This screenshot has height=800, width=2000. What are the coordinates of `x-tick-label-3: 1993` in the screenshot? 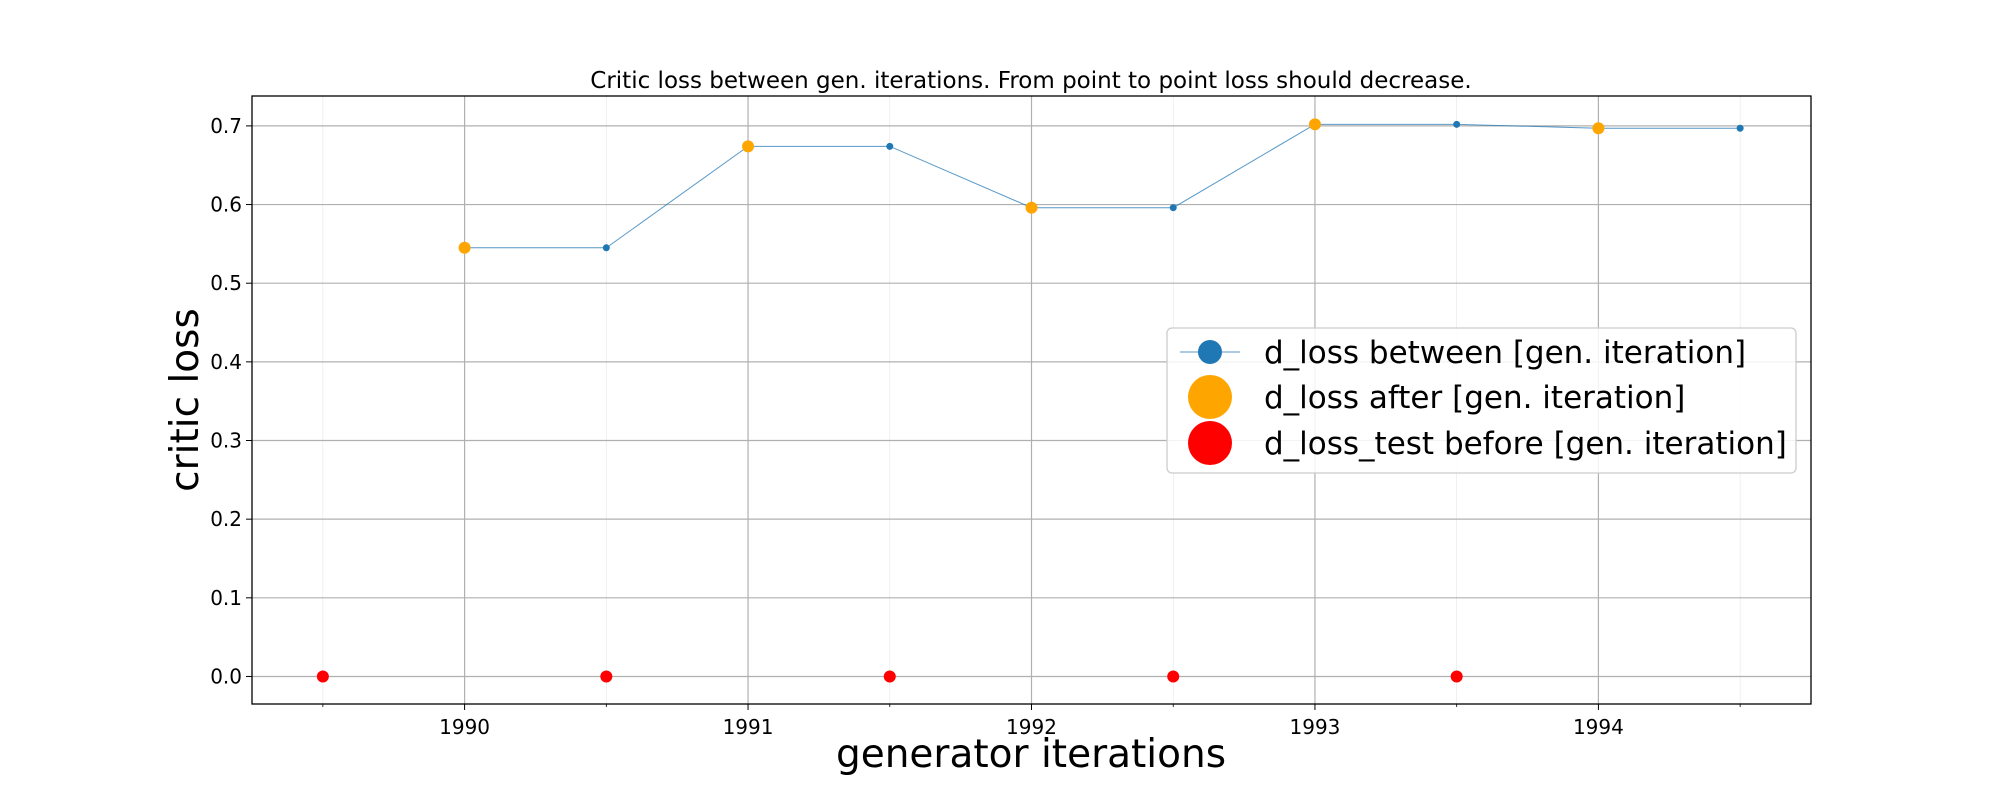 It's located at (1315, 727).